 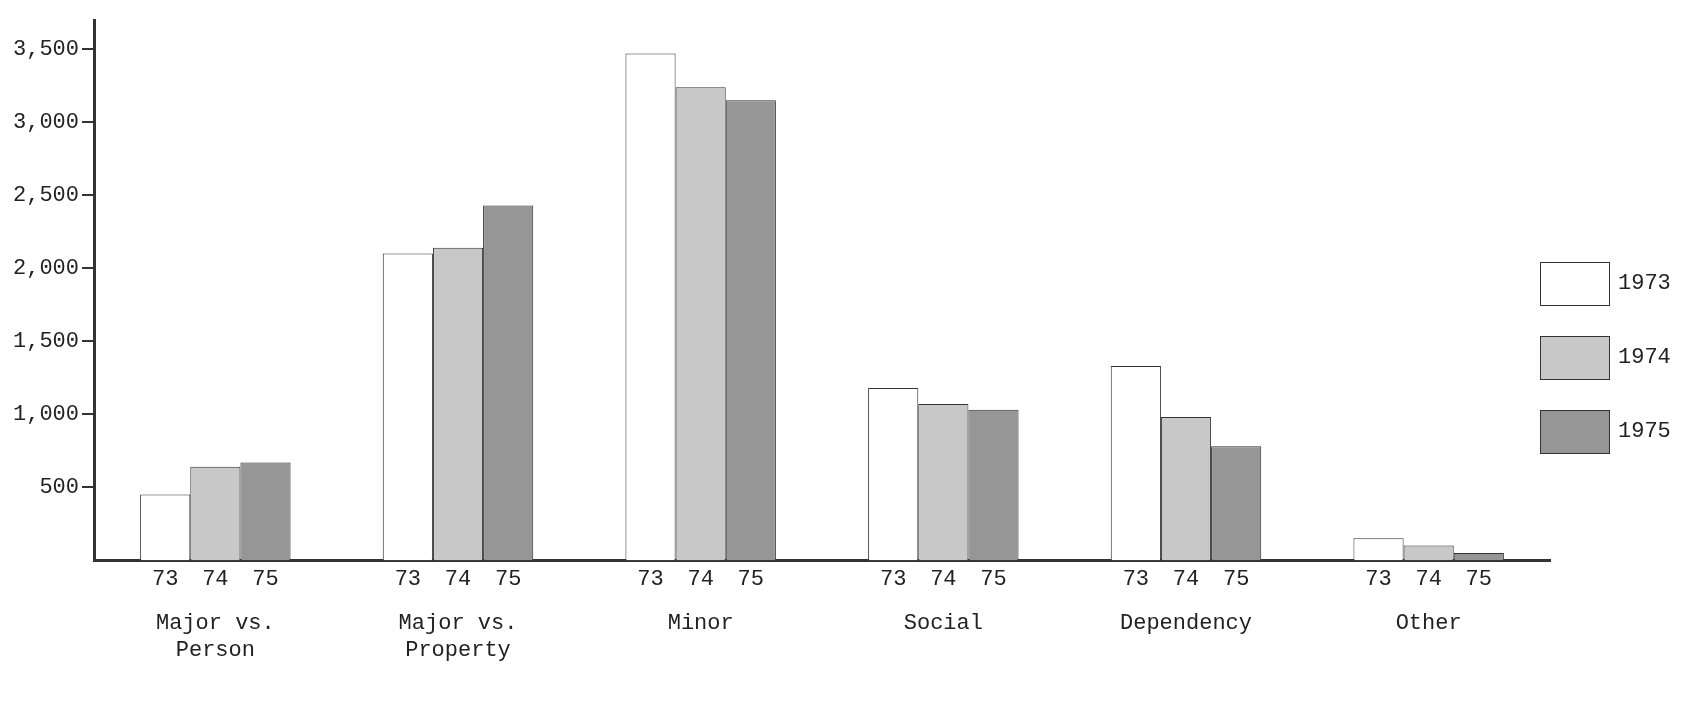 What do you see at coordinates (46, 50) in the screenshot?
I see `y-tick-label: 3,500` at bounding box center [46, 50].